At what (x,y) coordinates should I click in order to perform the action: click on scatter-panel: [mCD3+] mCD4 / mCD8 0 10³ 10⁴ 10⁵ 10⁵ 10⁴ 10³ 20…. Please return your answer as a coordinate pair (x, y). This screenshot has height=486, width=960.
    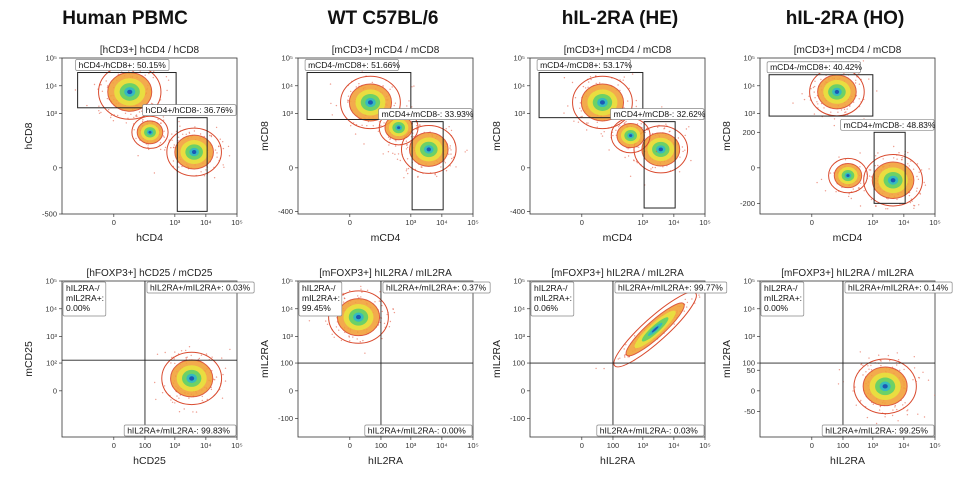
    Looking at the image, I should click on (831, 144).